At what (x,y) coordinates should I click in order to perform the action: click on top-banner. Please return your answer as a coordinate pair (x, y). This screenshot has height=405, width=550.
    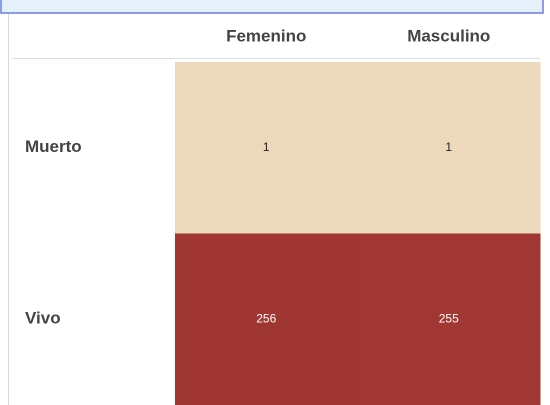
    Looking at the image, I should click on (272, 7).